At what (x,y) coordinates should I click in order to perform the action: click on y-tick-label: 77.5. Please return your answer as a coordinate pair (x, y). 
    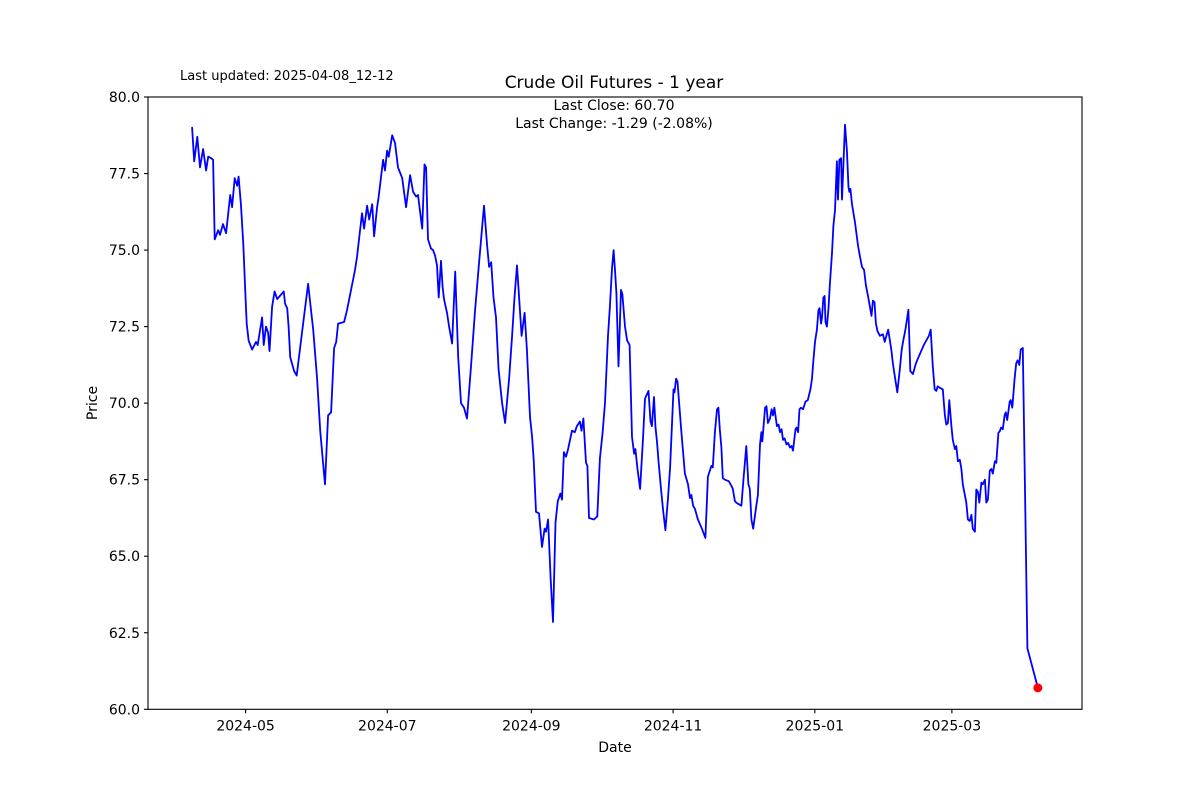
    Looking at the image, I should click on (124, 175).